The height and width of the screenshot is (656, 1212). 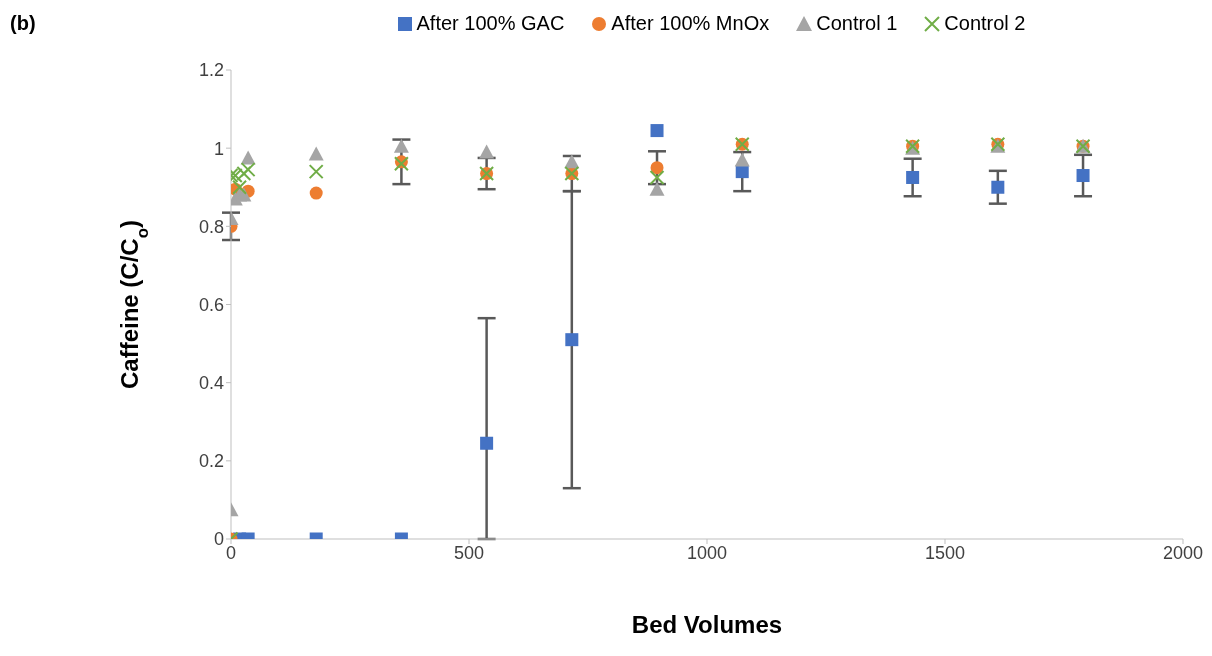 I want to click on legend-label: Control 2, so click(x=984, y=23).